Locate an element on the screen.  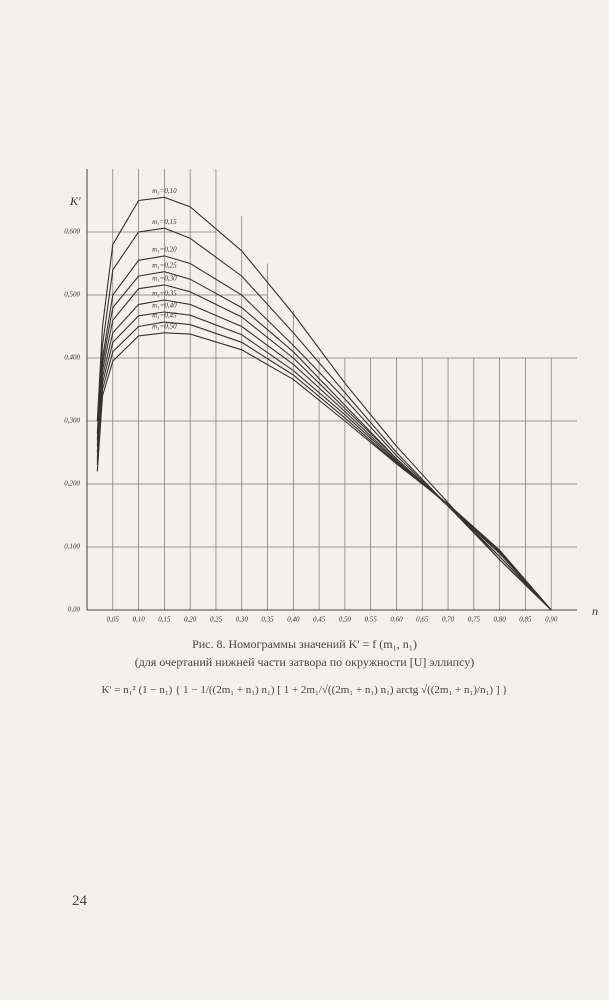
y-tick-label: 0,600 is located at coordinates (72, 232).